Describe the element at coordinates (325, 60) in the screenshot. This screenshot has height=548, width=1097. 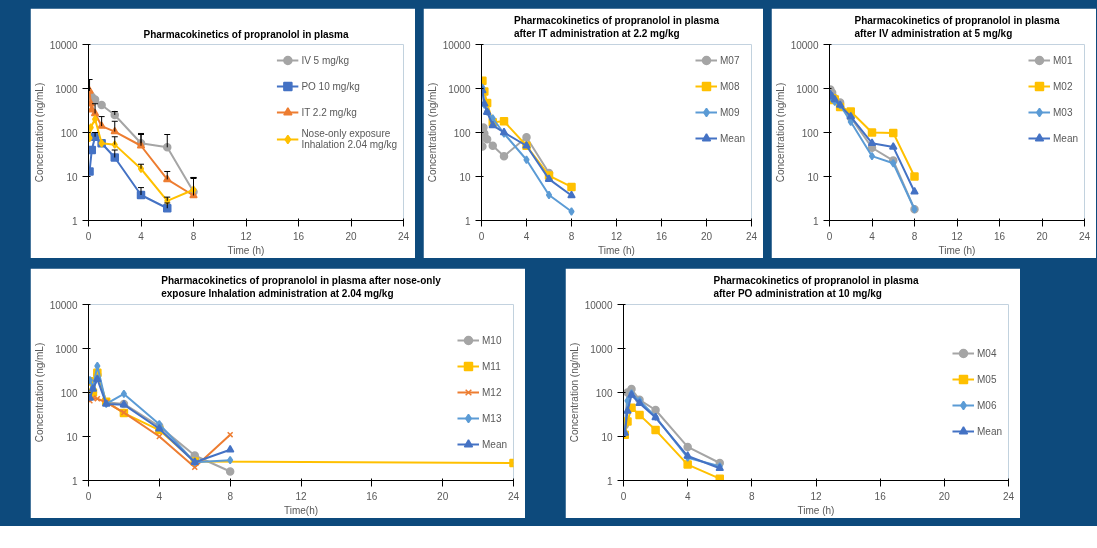
I see `legend-label: IV 5 mg/kg` at that location.